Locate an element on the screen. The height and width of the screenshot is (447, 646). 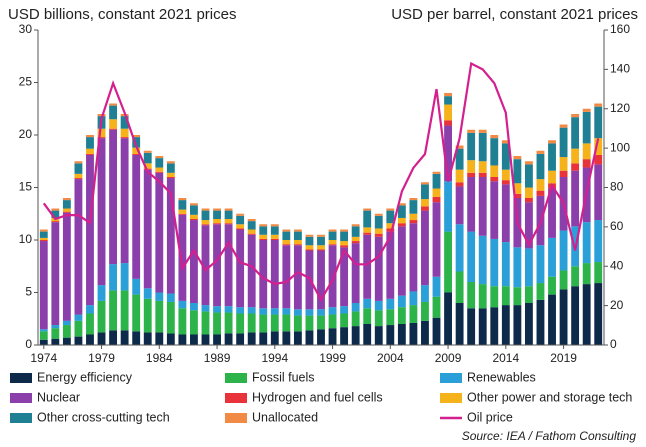
legend-label: Renewables is located at coordinates (501, 377).